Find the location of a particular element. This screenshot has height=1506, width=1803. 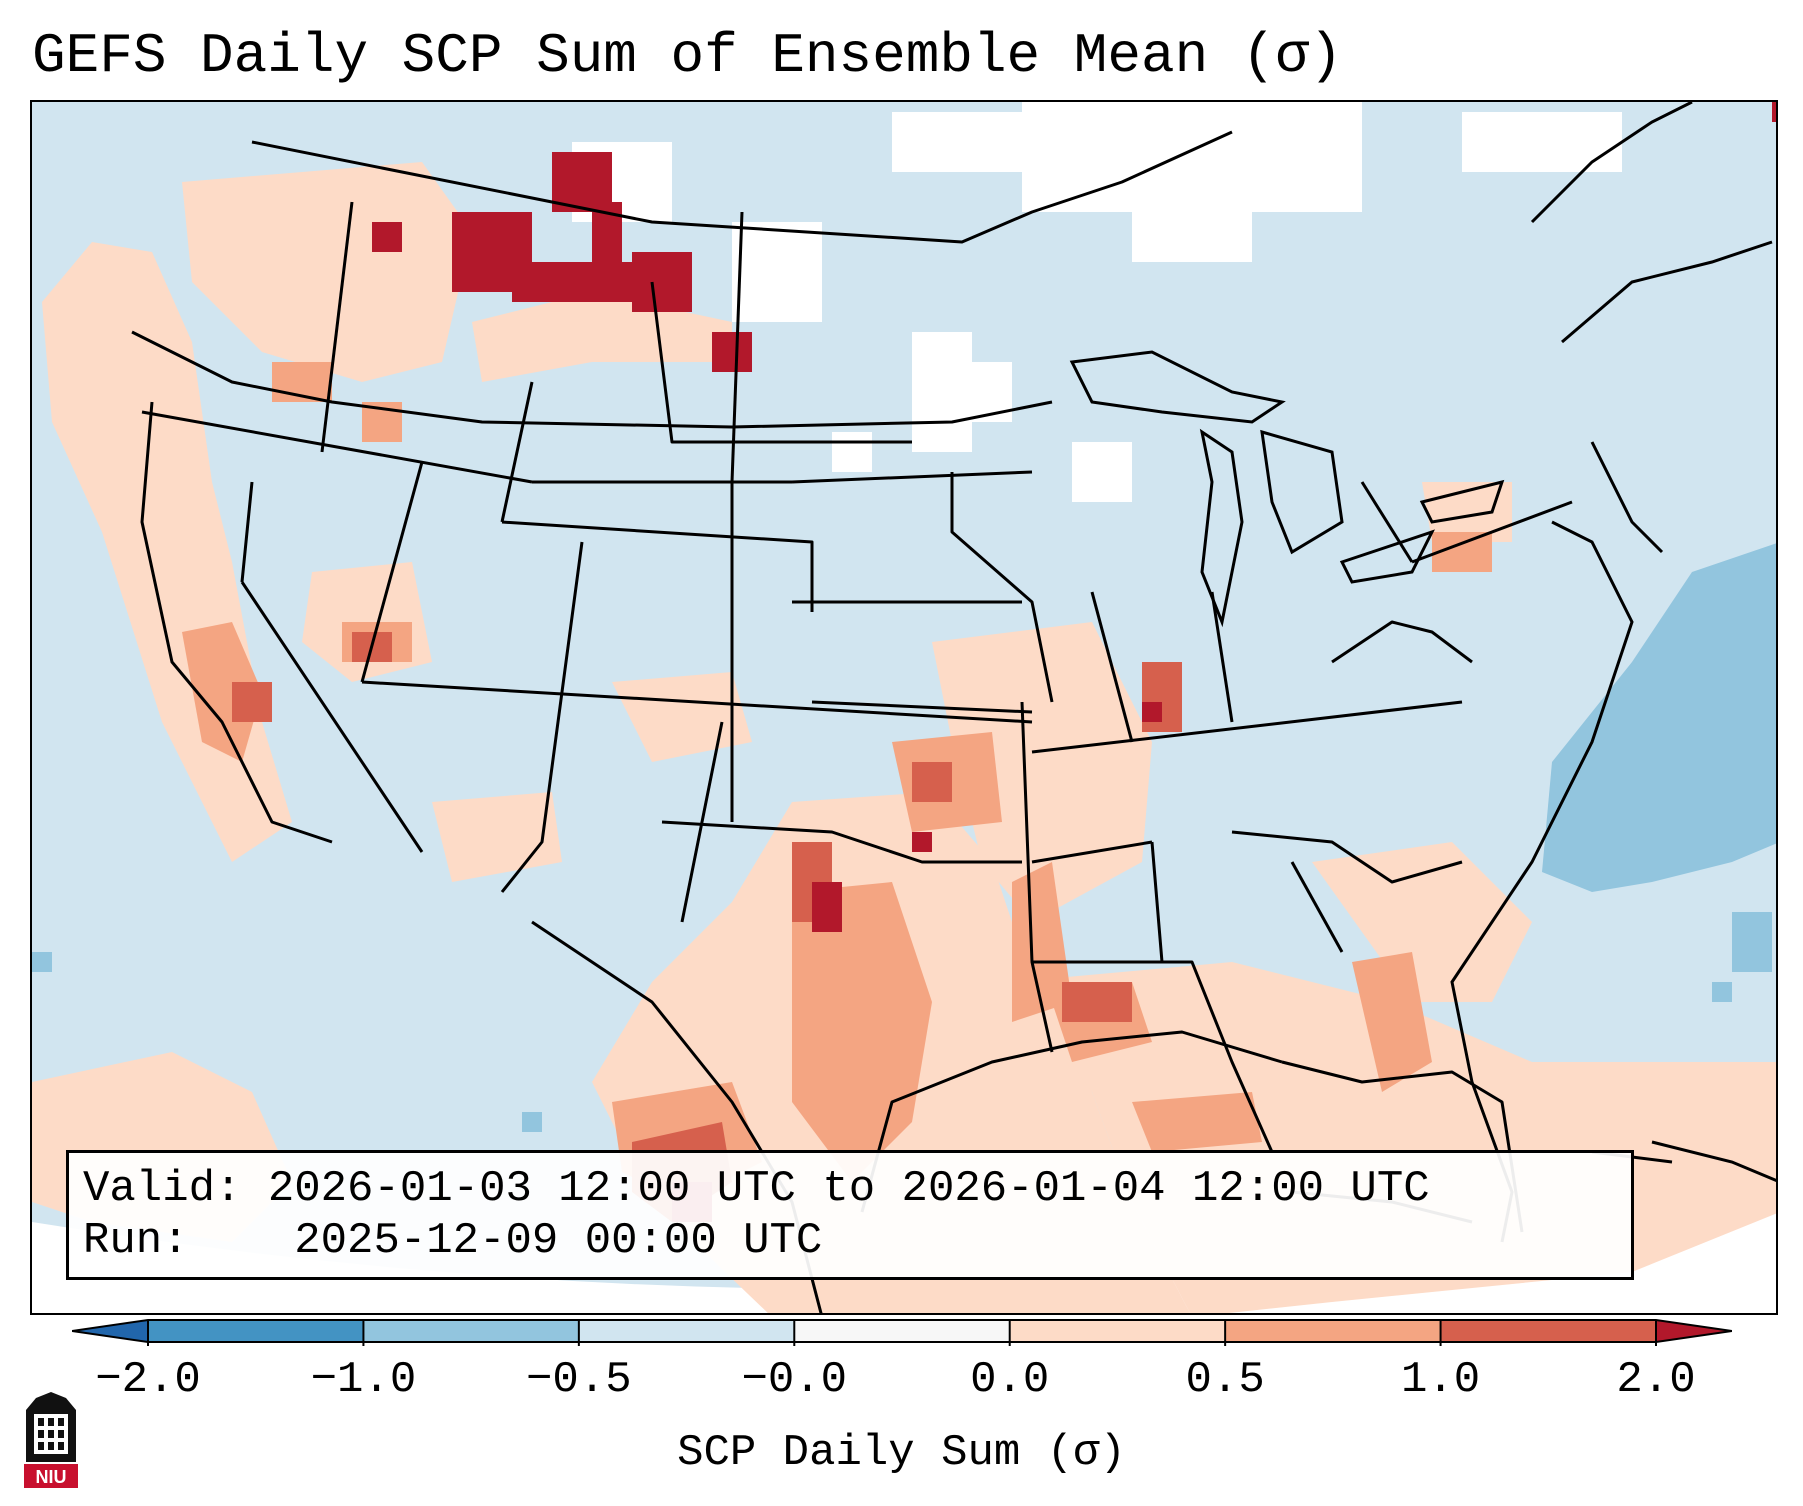

colorbar-label: SCP Daily Sum (σ) is located at coordinates (901, 1453).